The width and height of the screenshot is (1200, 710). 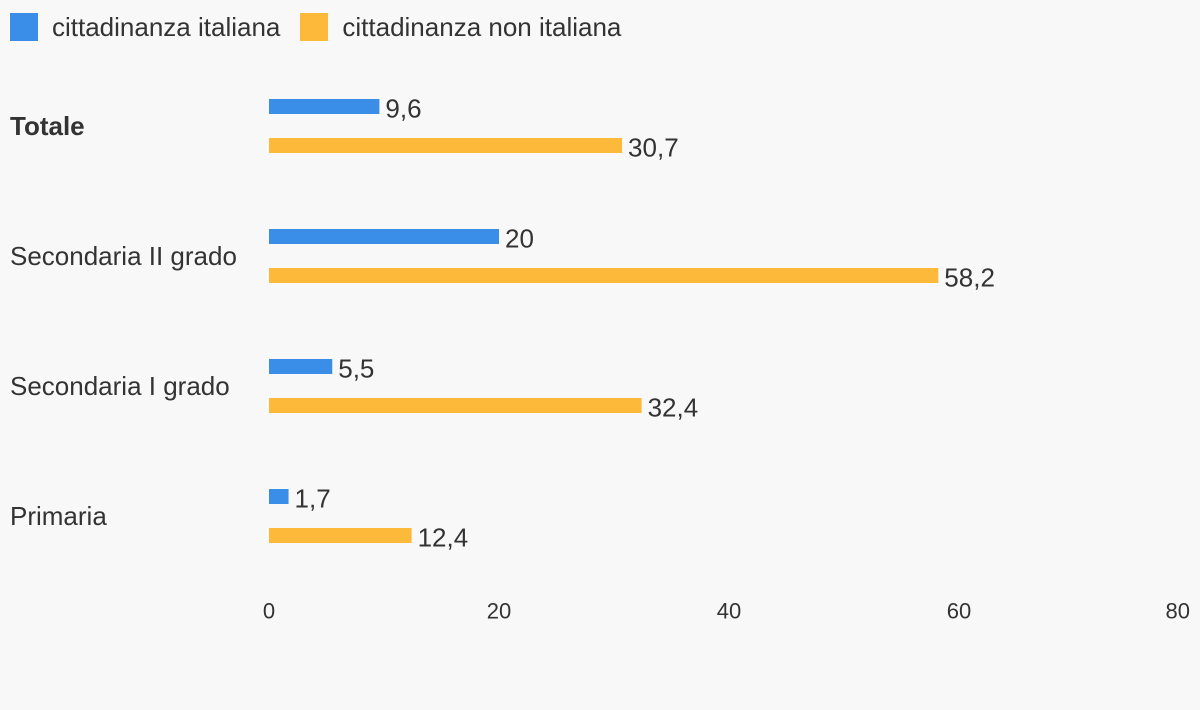 I want to click on category-label-secondaria-i-grado: Secondaria I grado, so click(x=120, y=386).